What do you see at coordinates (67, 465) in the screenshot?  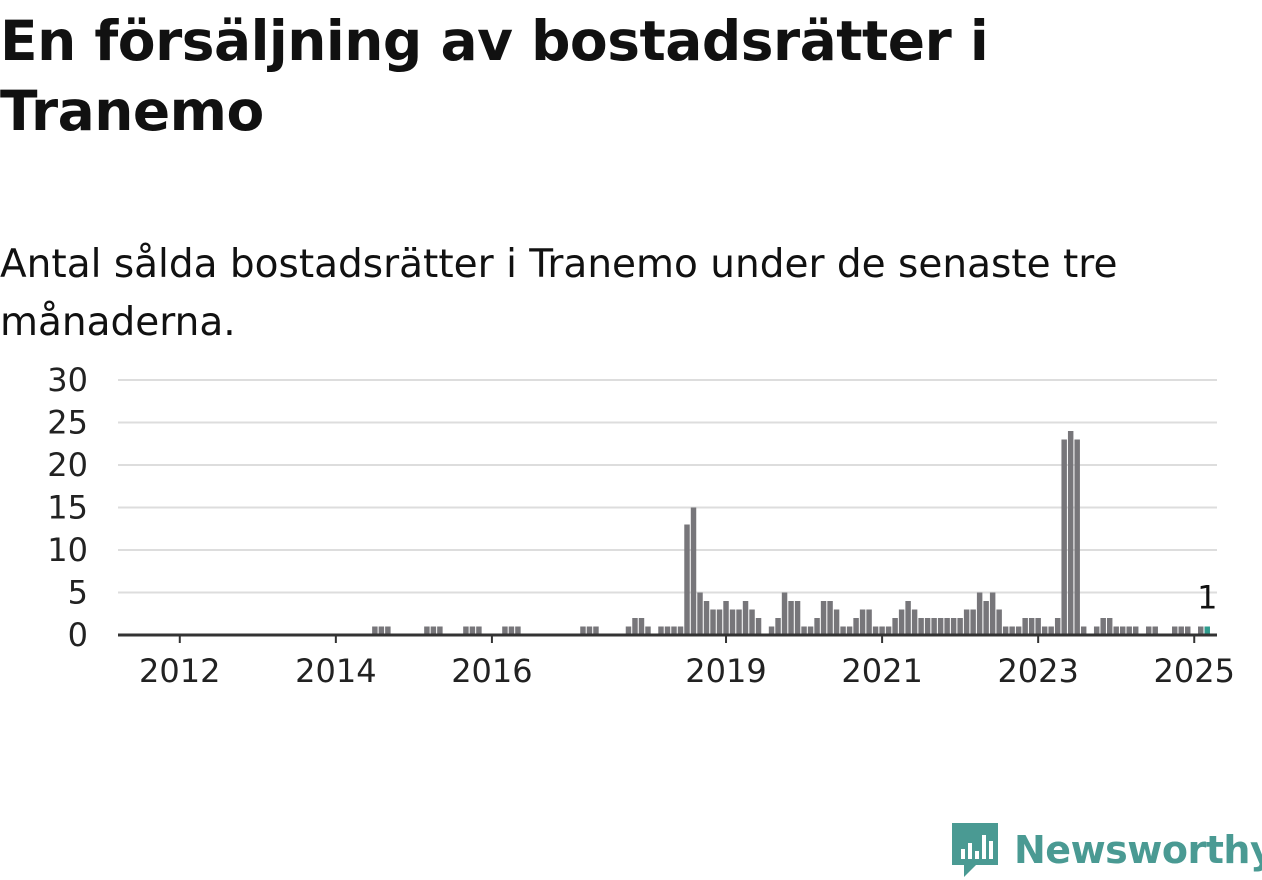 I see `y-tick-label: 20` at bounding box center [67, 465].